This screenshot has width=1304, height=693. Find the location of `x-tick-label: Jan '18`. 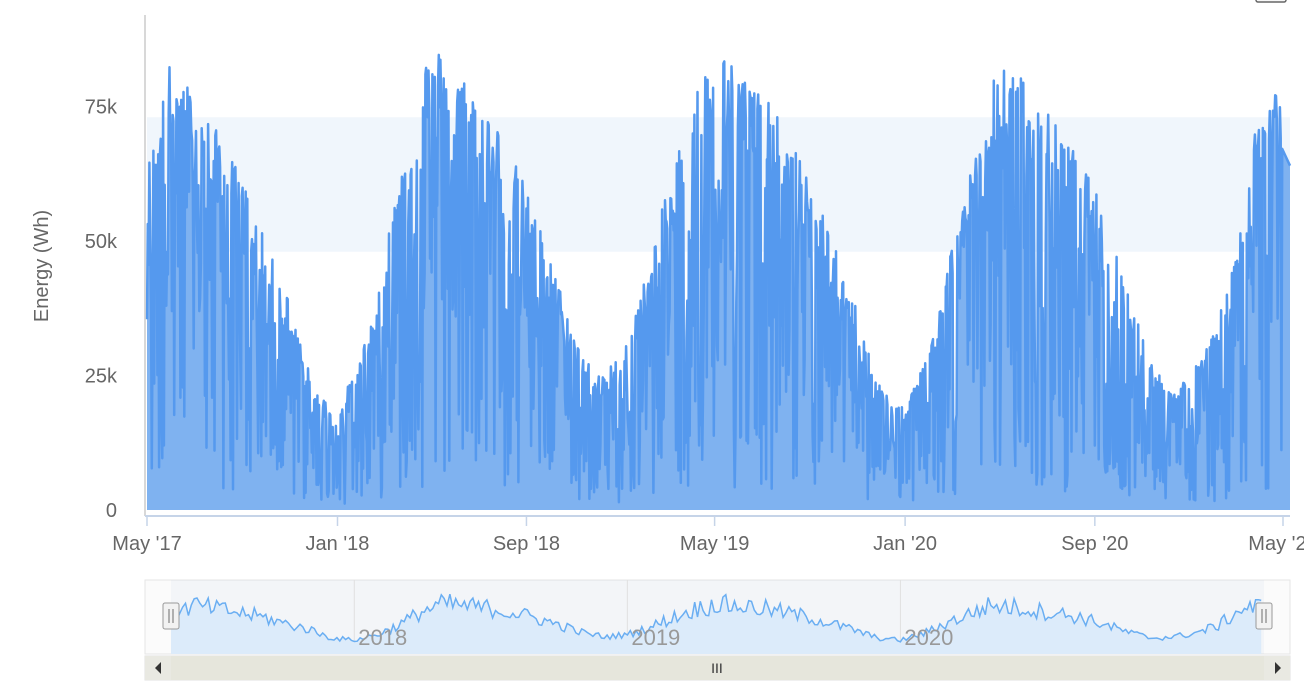

x-tick-label: Jan '18 is located at coordinates (338, 544).